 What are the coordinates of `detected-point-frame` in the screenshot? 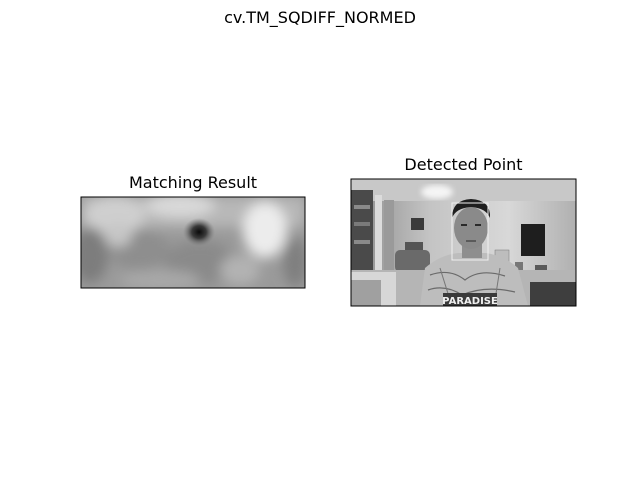 It's located at (463, 242).